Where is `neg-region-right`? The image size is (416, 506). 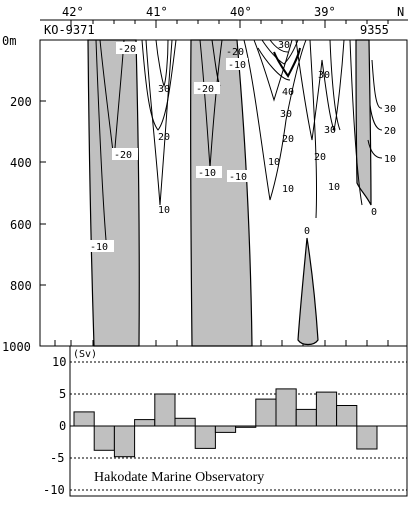
neg-region-right is located at coordinates (363, 122).